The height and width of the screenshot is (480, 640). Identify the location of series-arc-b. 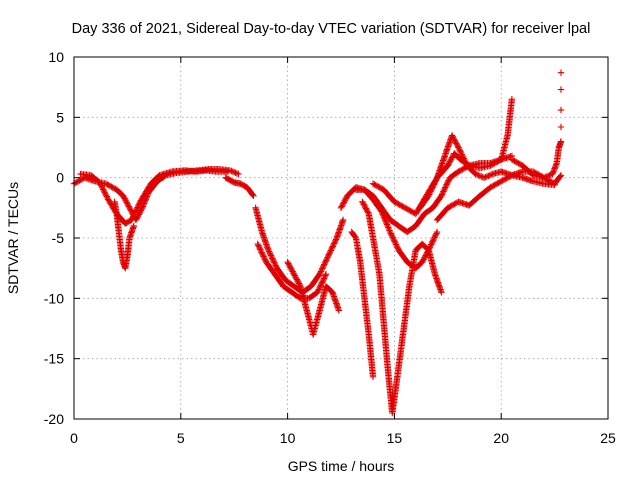
(154, 197).